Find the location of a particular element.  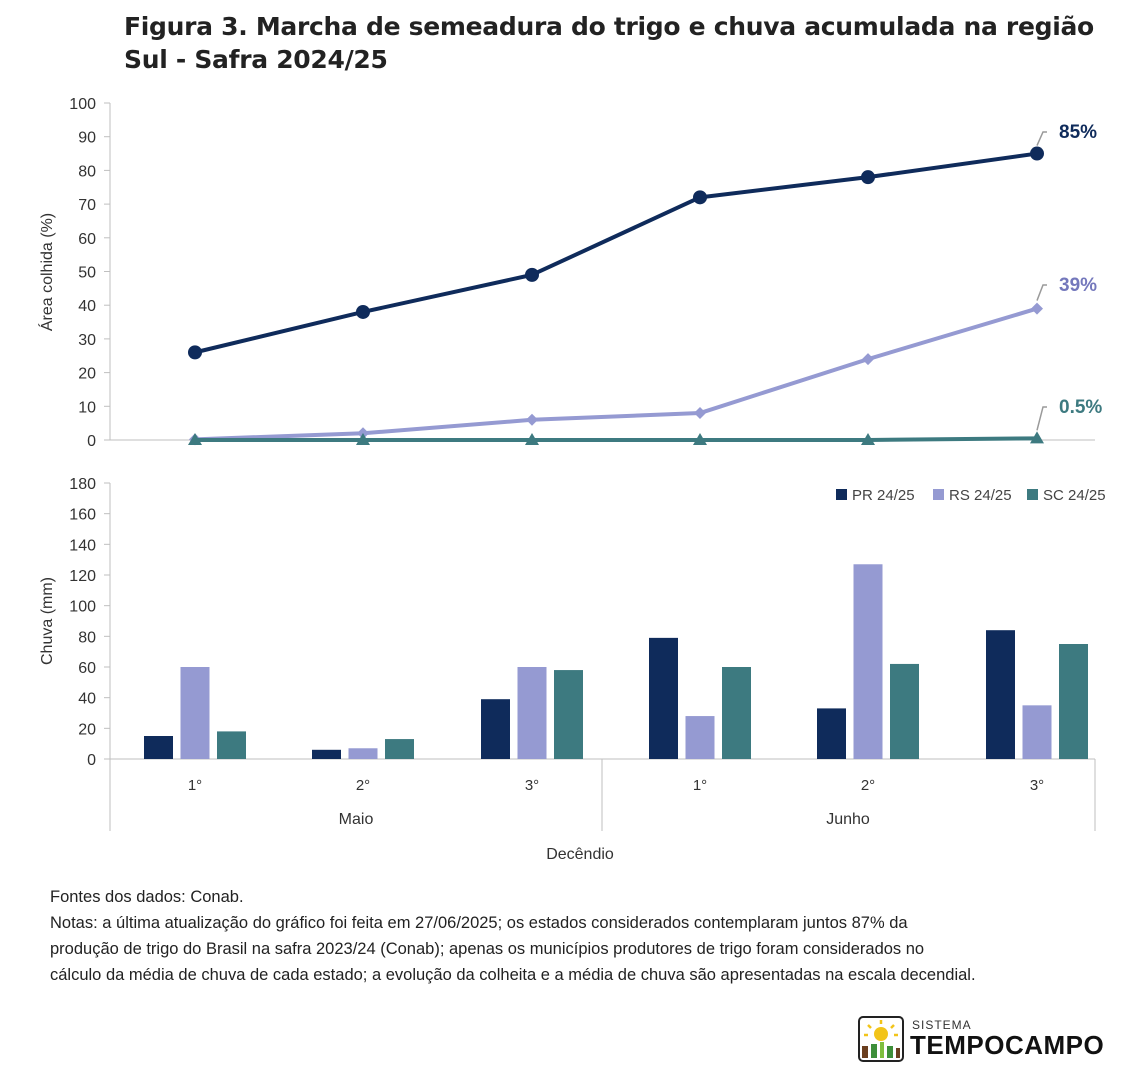

legend-label: RS 24/25 is located at coordinates (980, 495).